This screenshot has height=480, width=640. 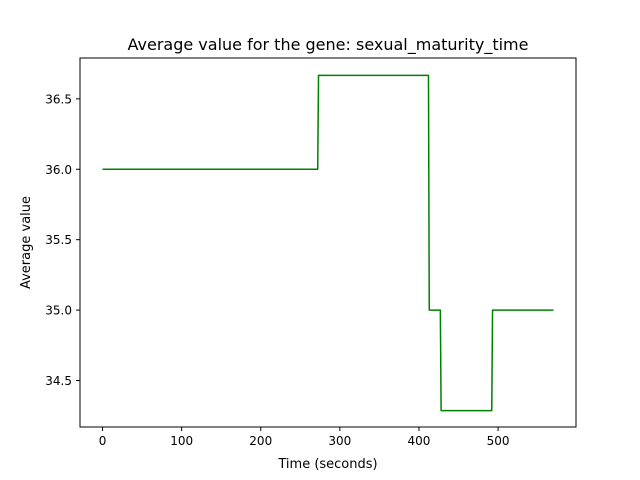 What do you see at coordinates (58, 170) in the screenshot?
I see `y-tick-label: 36.0` at bounding box center [58, 170].